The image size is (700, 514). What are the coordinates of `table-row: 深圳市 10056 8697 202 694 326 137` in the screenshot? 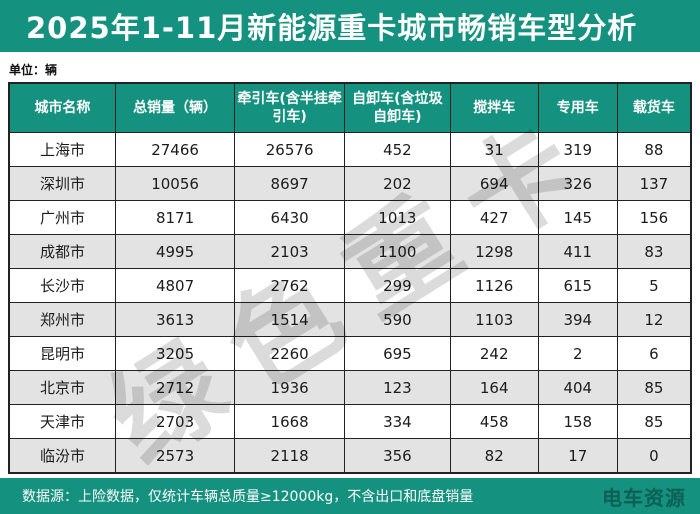 It's located at (350, 183).